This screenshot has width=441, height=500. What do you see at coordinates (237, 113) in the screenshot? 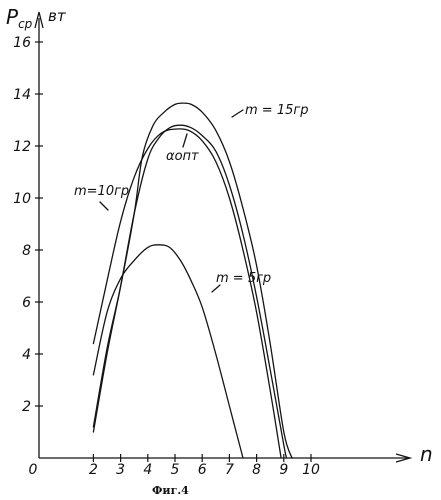
I see `series-label-m15-leader` at bounding box center [237, 113].